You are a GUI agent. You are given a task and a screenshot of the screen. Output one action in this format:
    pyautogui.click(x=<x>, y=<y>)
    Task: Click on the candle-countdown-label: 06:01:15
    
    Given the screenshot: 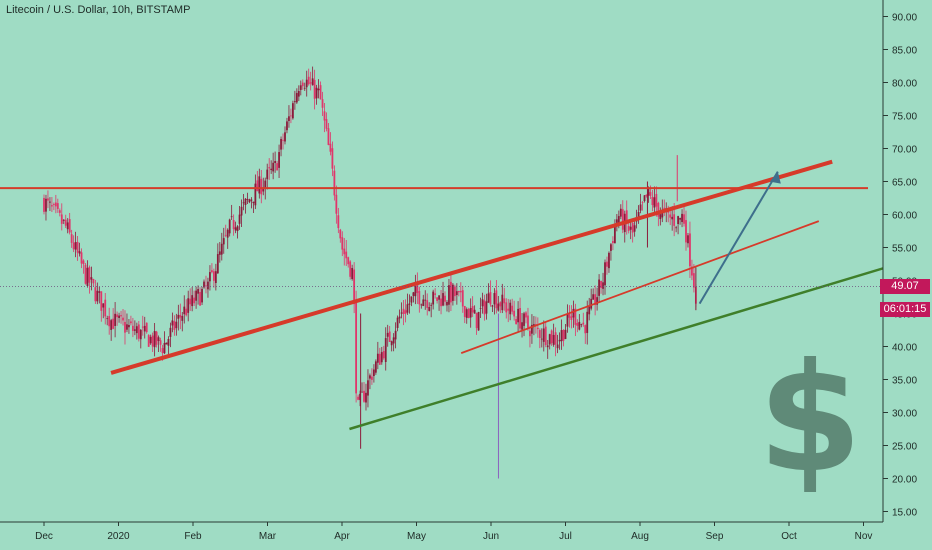 What is the action you would take?
    pyautogui.click(x=905, y=309)
    